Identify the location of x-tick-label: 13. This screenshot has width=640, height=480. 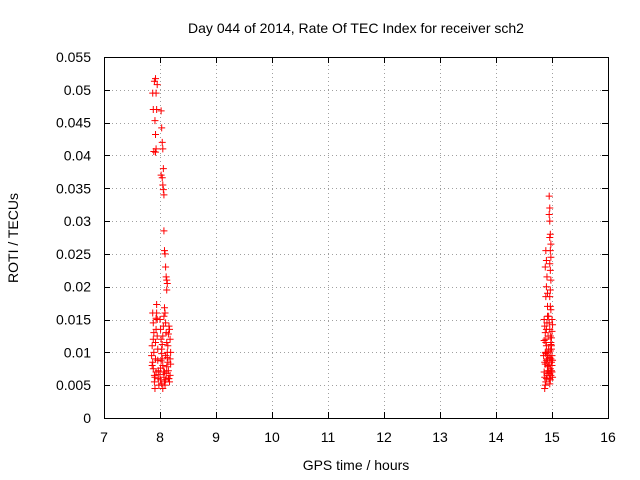
(440, 437).